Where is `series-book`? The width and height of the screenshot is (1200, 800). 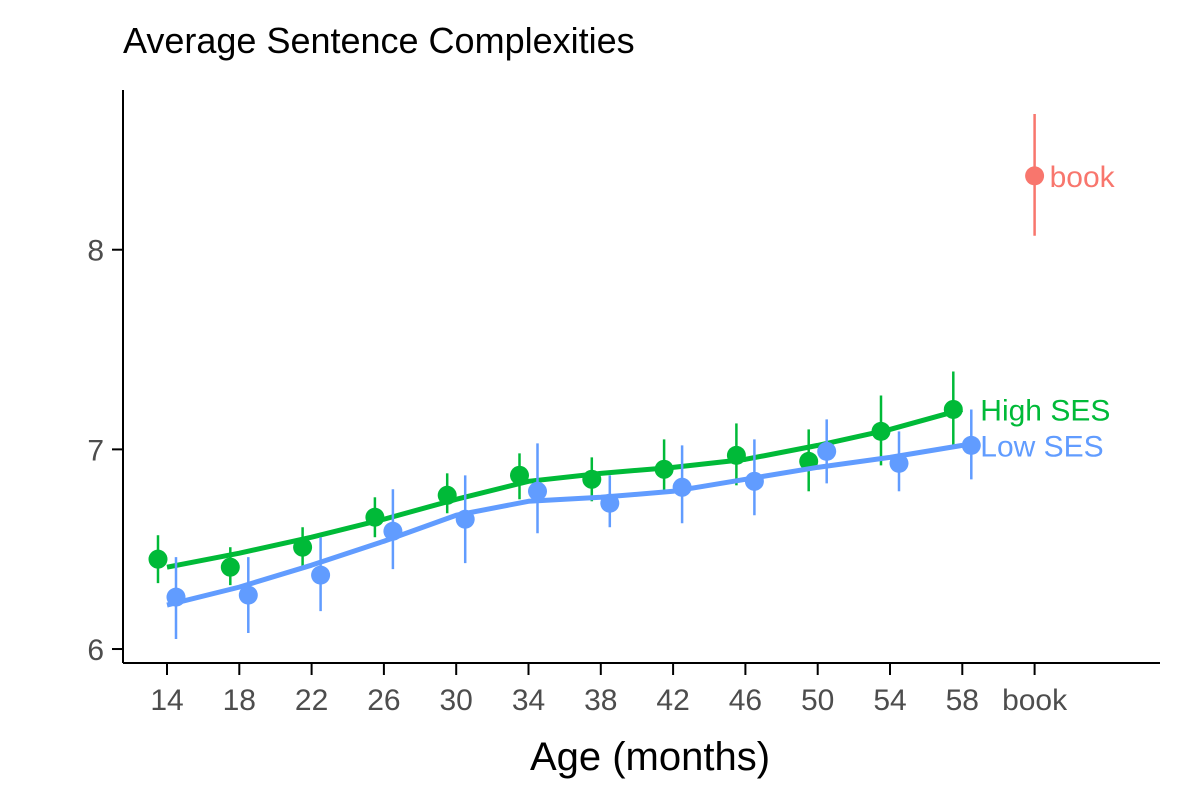 series-book is located at coordinates (1035, 174).